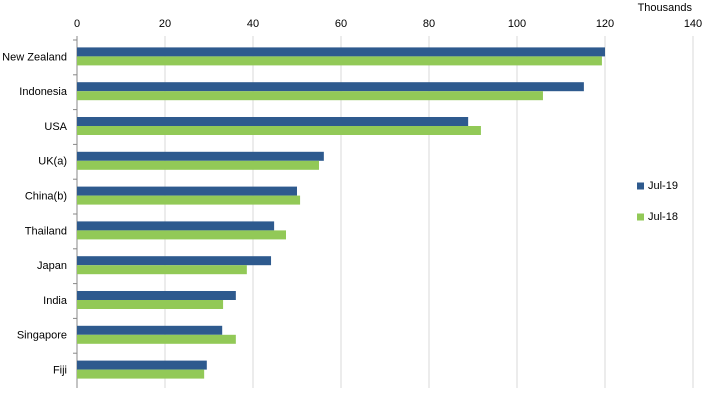 This screenshot has height=400, width=720. Describe the element at coordinates (165, 24) in the screenshot. I see `x-tick-label: 20` at that location.